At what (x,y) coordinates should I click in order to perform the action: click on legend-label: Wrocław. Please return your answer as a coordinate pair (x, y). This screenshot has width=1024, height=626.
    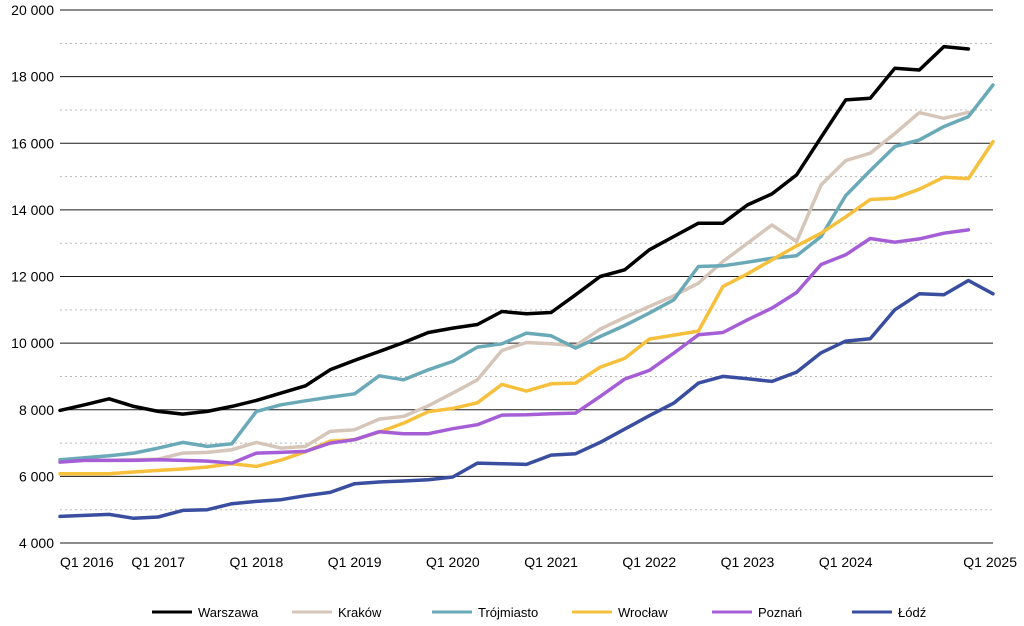
    Looking at the image, I should click on (643, 612).